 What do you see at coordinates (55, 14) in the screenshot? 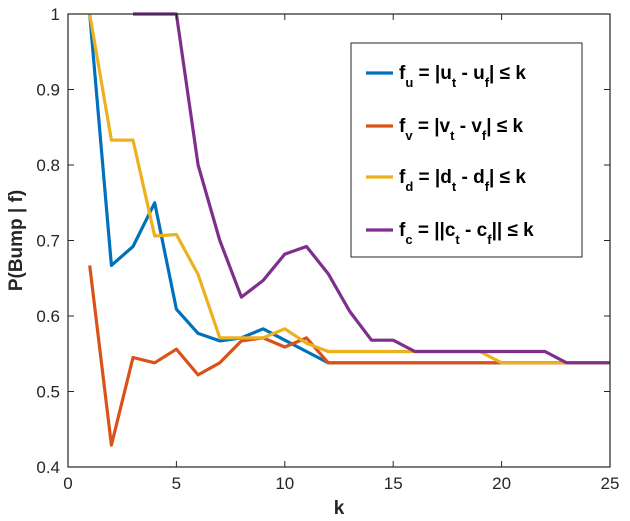
I see `y-tick-label: 1` at bounding box center [55, 14].